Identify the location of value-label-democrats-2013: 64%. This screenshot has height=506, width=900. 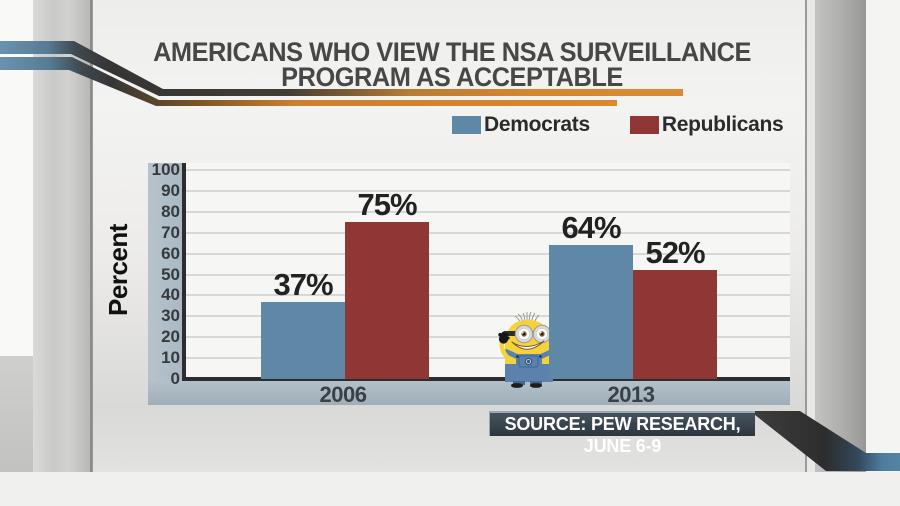
(591, 227).